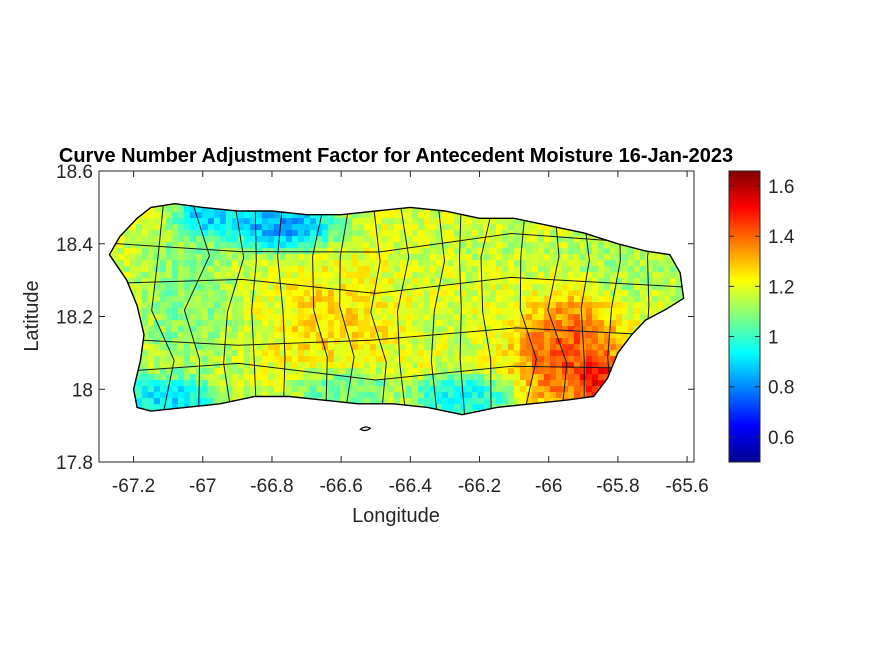  I want to click on colorbar-tick-label: 1.6, so click(781, 187).